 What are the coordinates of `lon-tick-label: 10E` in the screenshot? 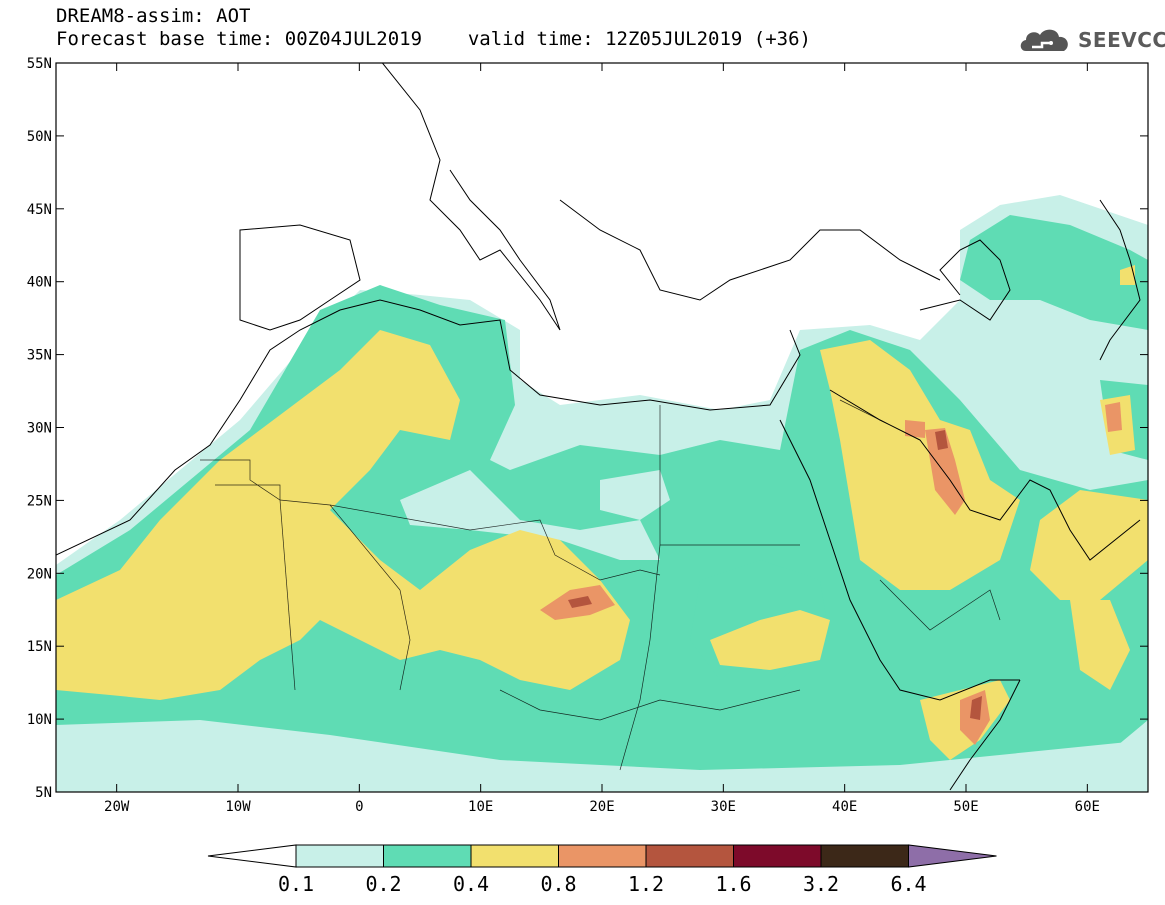 It's located at (480, 807).